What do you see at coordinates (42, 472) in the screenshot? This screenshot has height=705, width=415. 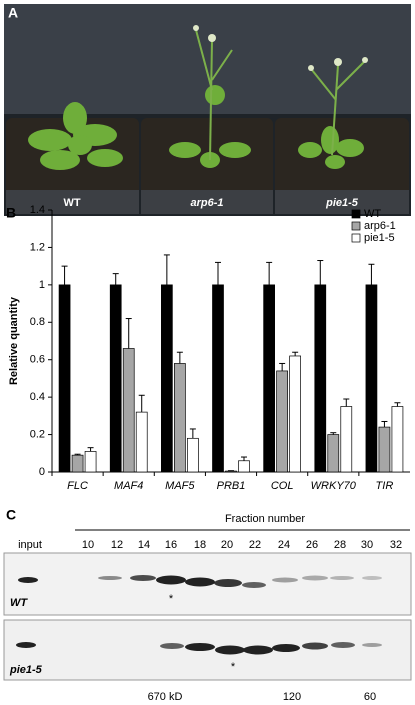 I see `y-tick-label: 0` at bounding box center [42, 472].